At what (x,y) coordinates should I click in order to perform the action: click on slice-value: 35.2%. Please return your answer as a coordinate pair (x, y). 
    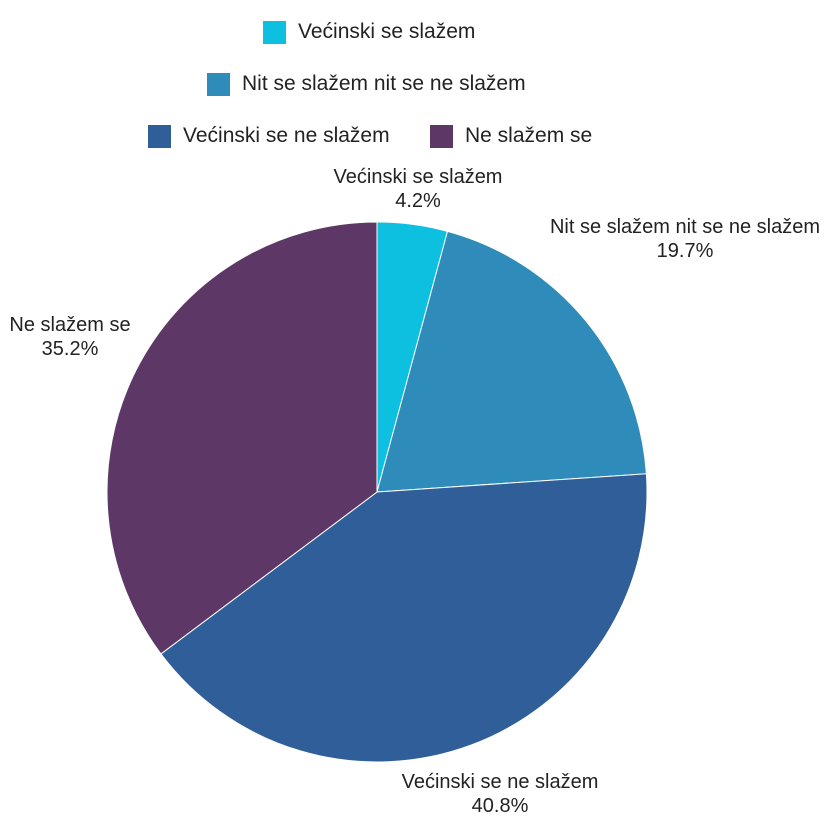
    Looking at the image, I should click on (70, 349).